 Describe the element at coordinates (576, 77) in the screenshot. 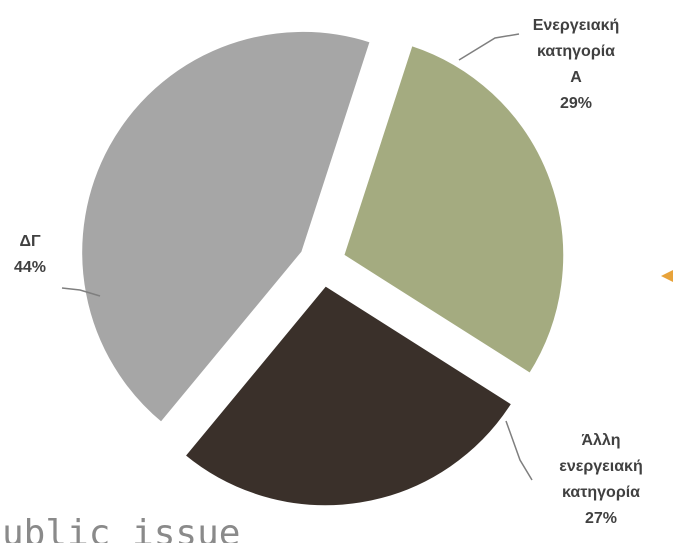

I see `slice-label-line: Α` at that location.